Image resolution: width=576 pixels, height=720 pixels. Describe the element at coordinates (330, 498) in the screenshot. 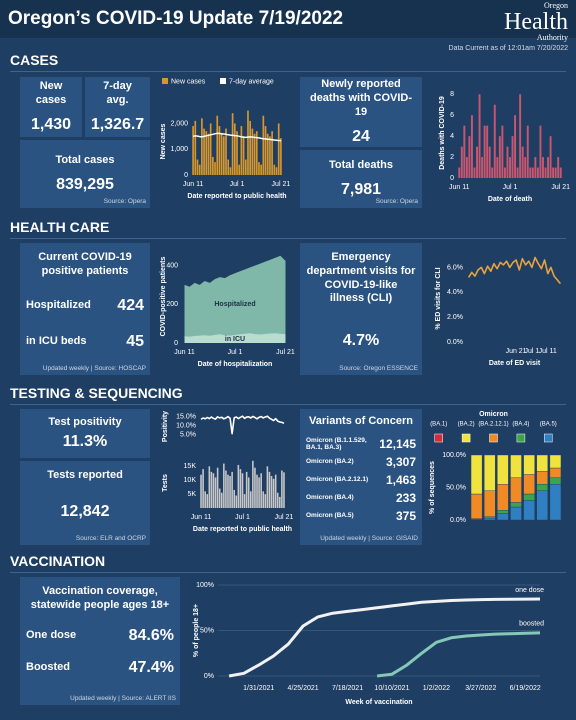

I see `variant-label: Omicron (BA.4)` at that location.